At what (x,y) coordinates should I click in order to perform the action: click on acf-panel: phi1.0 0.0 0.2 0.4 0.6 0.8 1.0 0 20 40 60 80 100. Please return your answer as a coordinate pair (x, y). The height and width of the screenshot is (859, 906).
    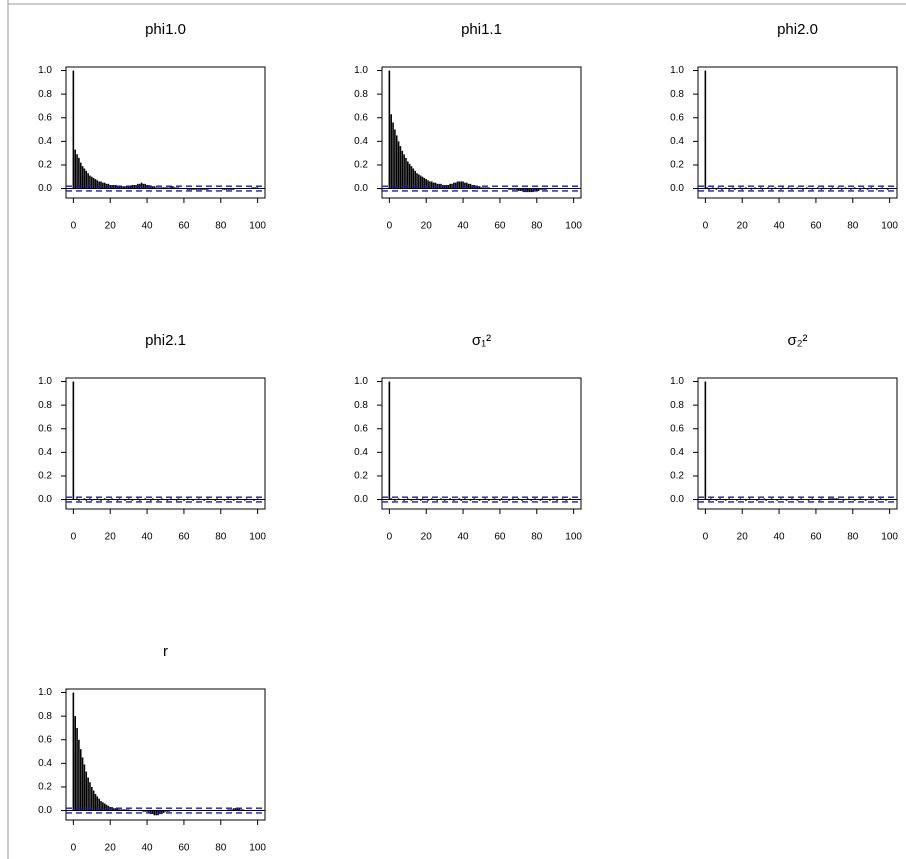
    Looking at the image, I should click on (152, 126).